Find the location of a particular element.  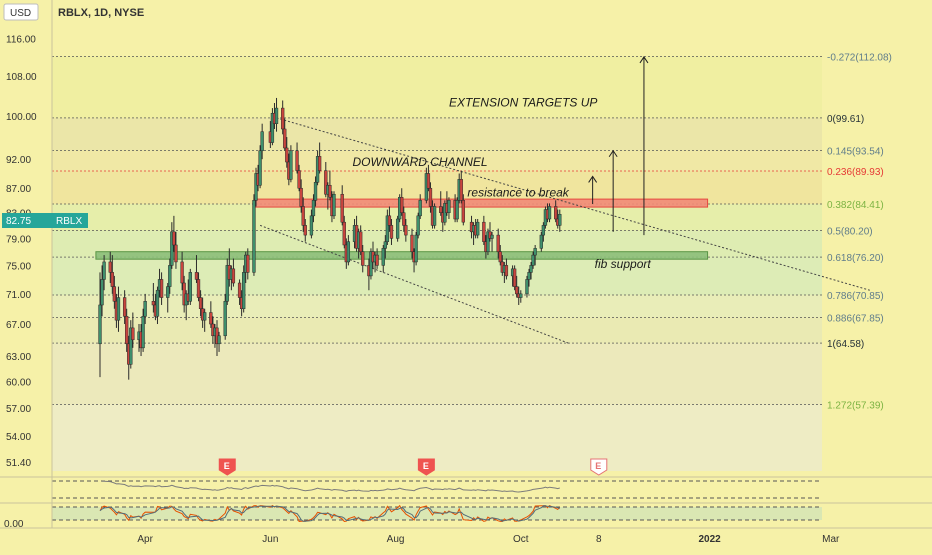

currency-label: USD is located at coordinates (20, 13).